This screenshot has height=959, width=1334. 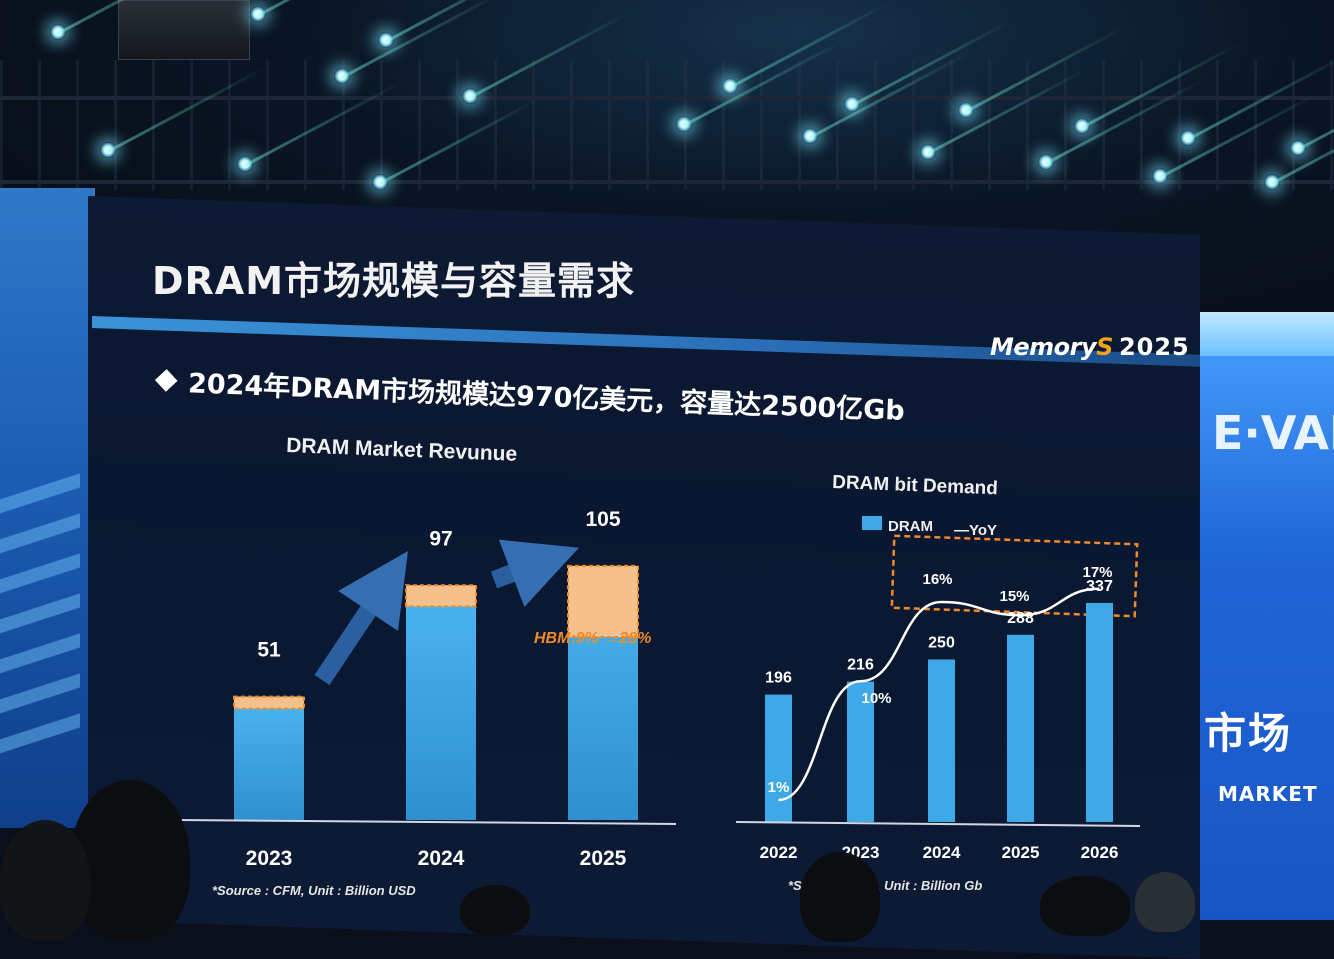 What do you see at coordinates (184, 30) in the screenshot?
I see `ceiling-projector` at bounding box center [184, 30].